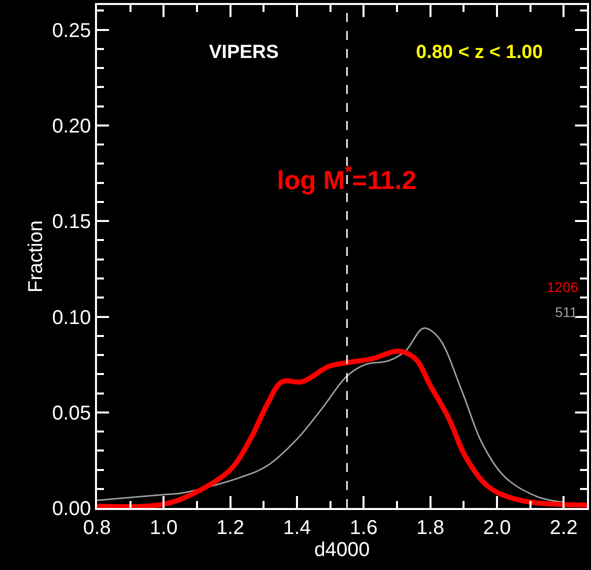  I want to click on y-tick-label: 0.25, so click(71, 31).